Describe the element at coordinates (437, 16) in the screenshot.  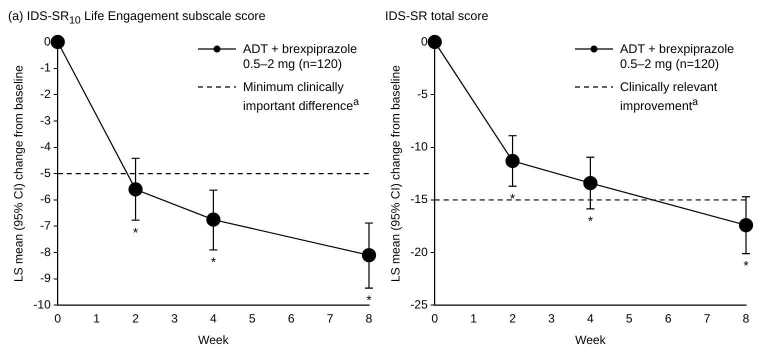
I see `chart-title: IDS-SR total score` at that location.